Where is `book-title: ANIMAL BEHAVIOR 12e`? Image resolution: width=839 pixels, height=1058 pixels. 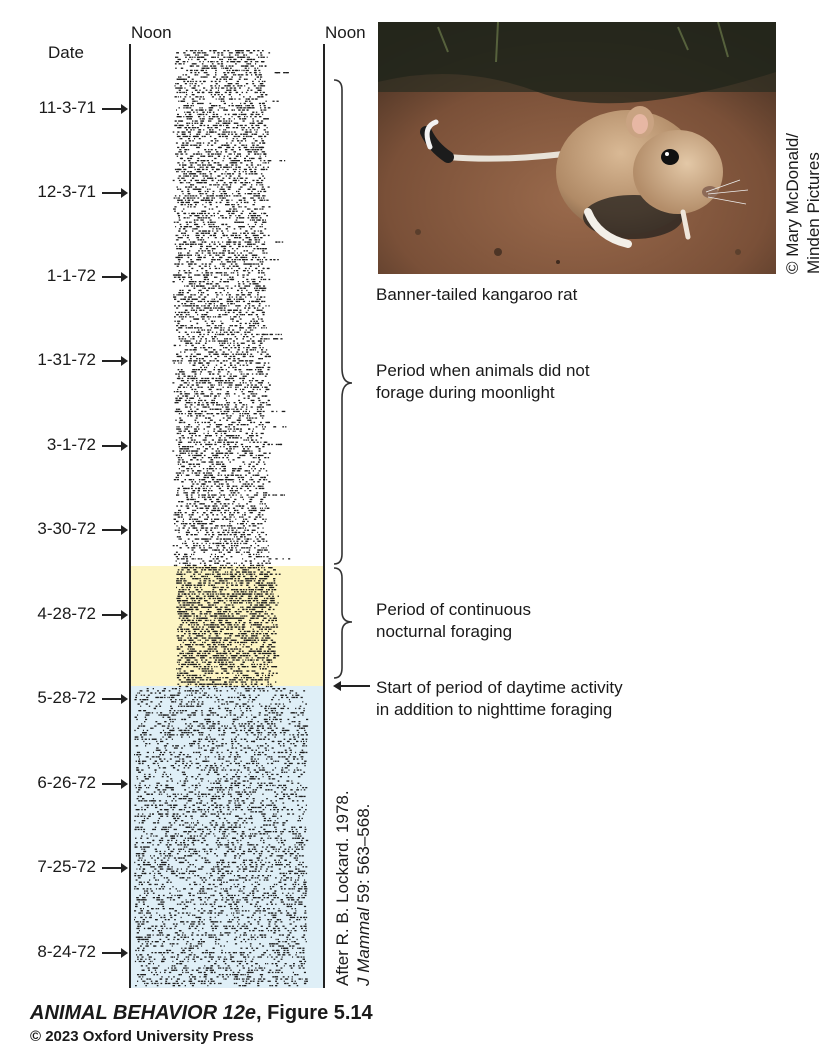 book-title: ANIMAL BEHAVIOR 12e is located at coordinates (143, 1013).